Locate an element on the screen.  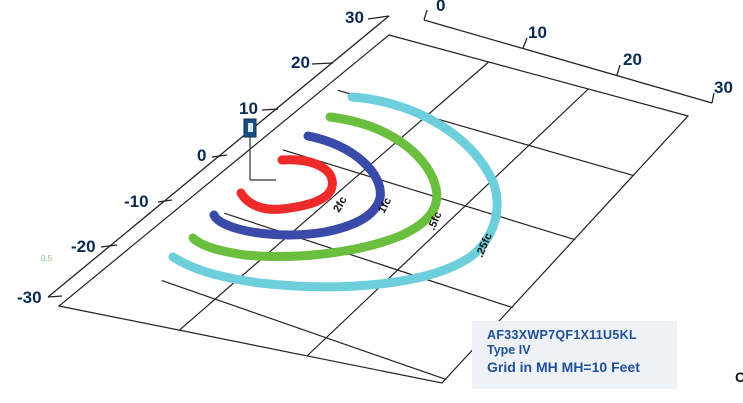
contour-line-2fc is located at coordinates (286, 184).